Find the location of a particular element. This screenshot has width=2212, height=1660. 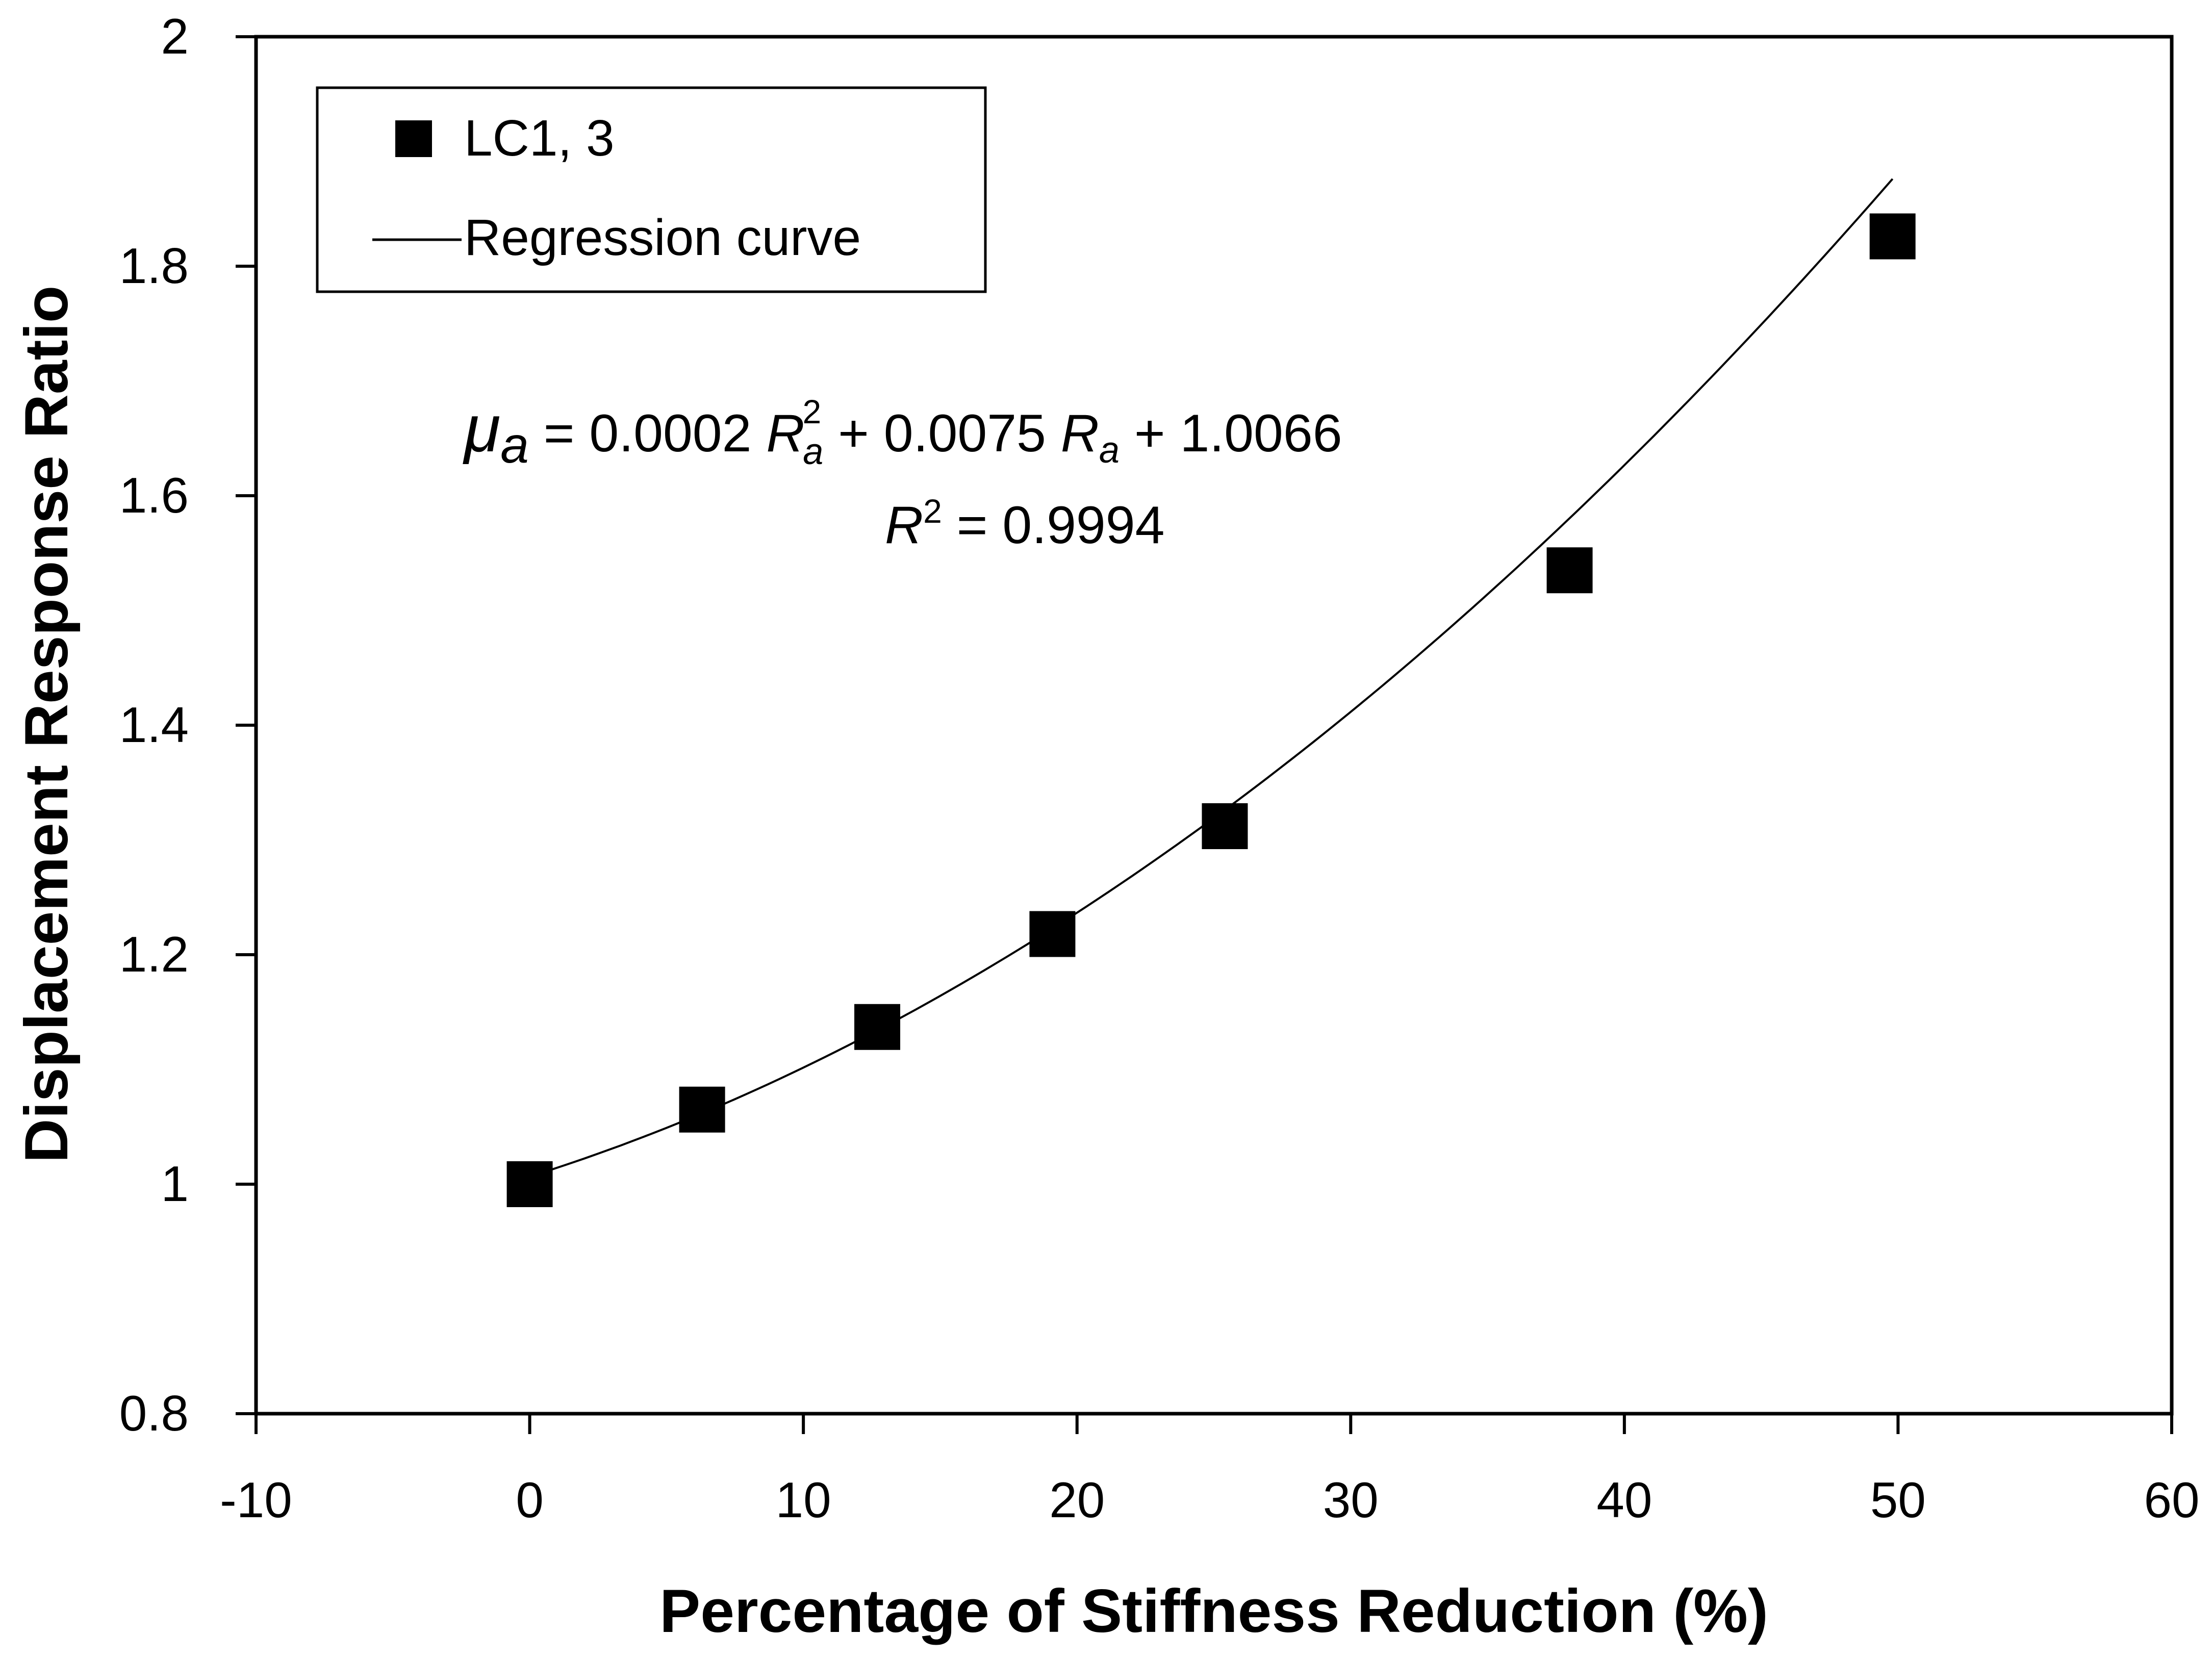

x-tick-label: 60 is located at coordinates (2172, 1500).